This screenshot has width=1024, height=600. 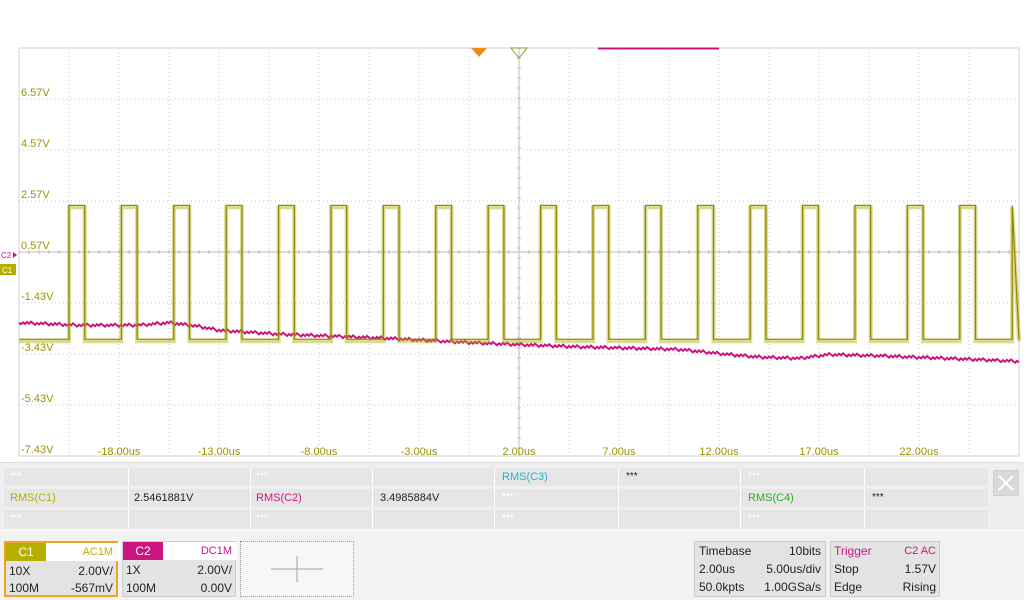 What do you see at coordinates (37, 450) in the screenshot?
I see `y-tick-label: -7.43V` at bounding box center [37, 450].